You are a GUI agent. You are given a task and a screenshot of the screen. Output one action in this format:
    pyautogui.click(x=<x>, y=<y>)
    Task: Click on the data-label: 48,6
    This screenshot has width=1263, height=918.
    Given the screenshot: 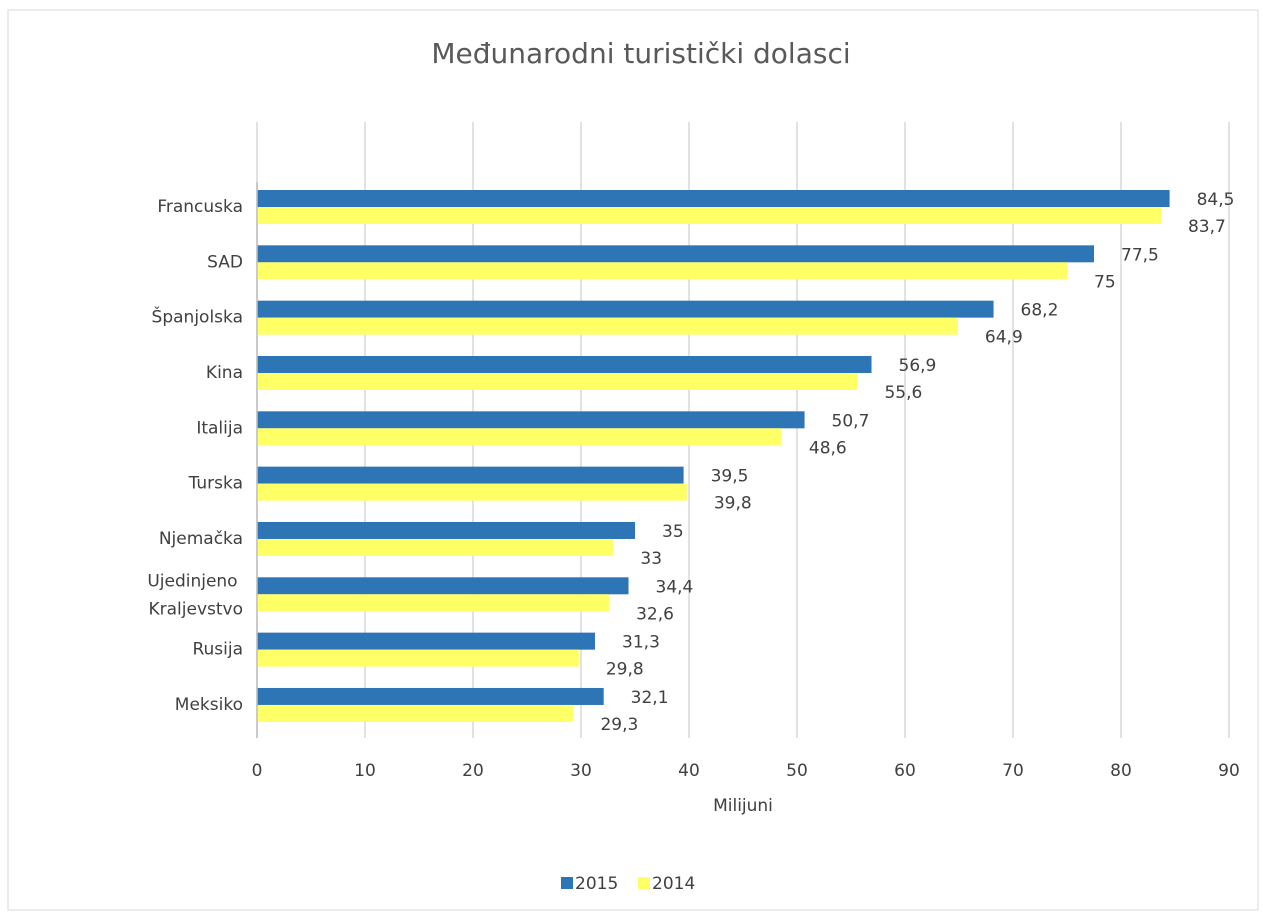 What is the action you would take?
    pyautogui.click(x=828, y=448)
    